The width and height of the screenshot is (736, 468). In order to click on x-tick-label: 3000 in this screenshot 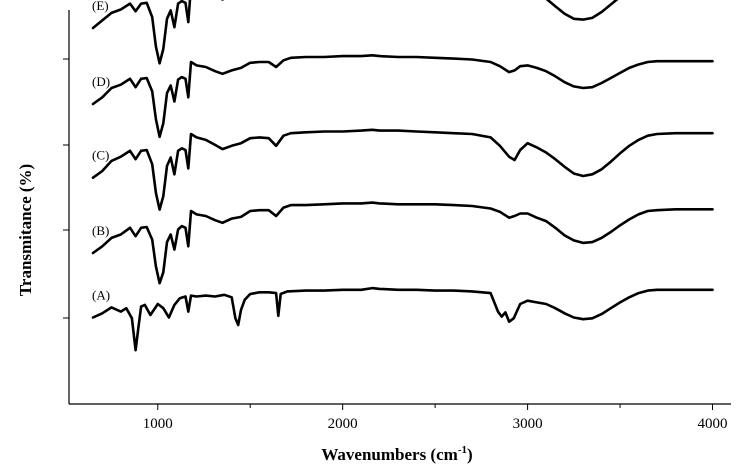, I will do `click(528, 424)`.